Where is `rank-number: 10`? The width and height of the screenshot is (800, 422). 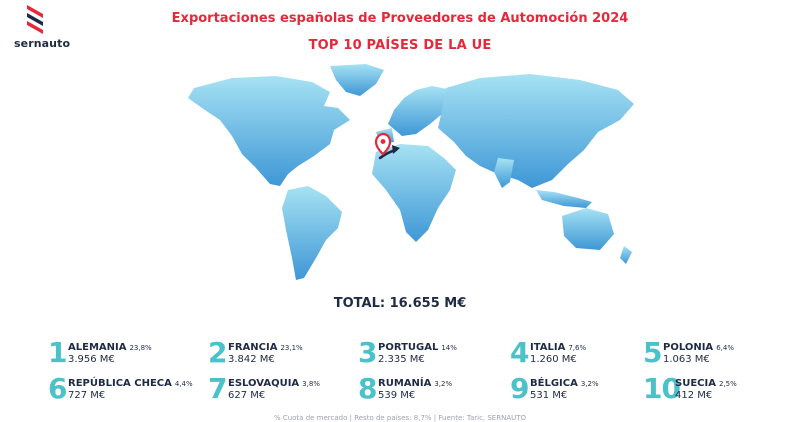 rank-number: 10 is located at coordinates (662, 388).